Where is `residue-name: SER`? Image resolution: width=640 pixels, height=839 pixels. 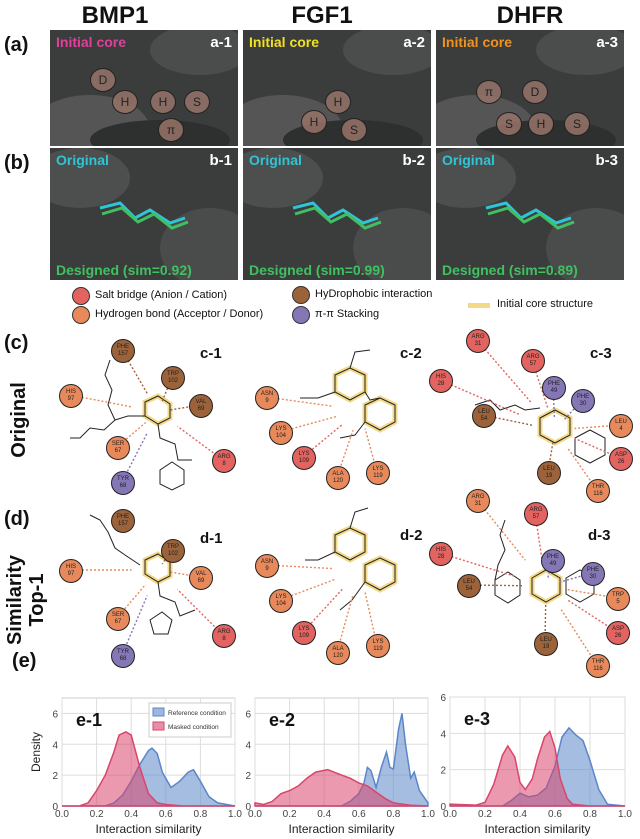
residue-name: SER is located at coordinates (118, 615).